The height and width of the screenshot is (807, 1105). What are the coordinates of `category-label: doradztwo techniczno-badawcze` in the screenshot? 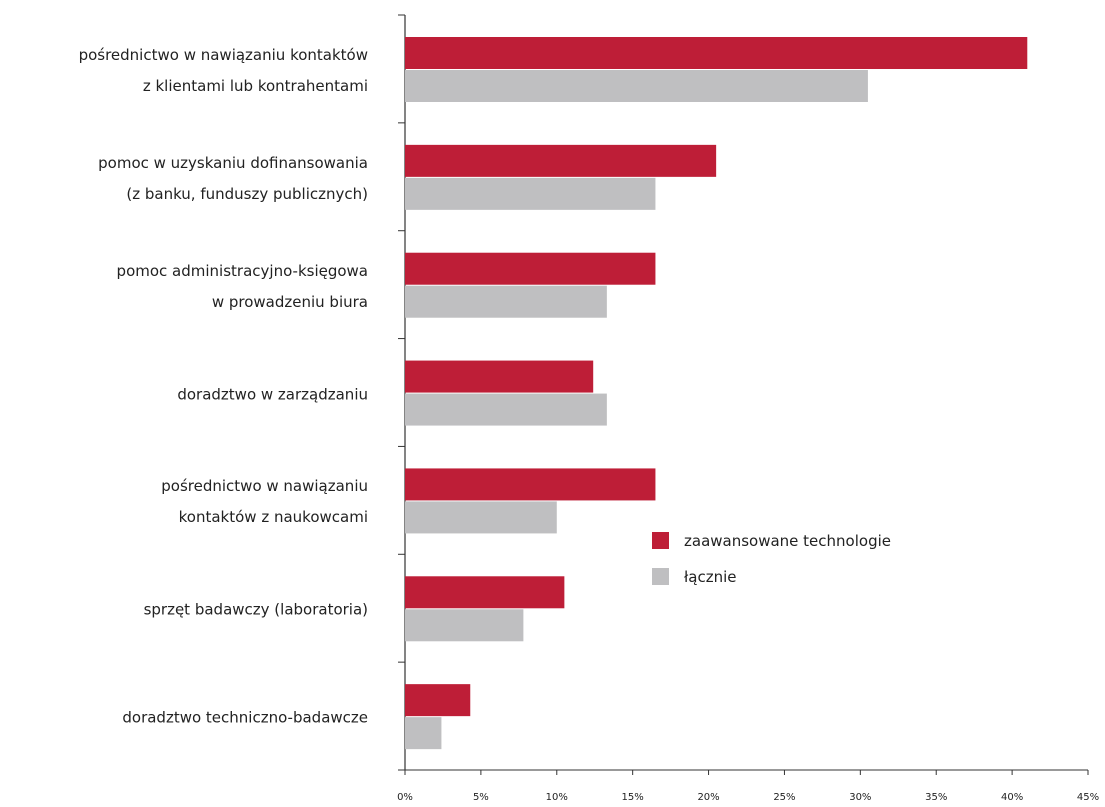 It's located at (245, 717).